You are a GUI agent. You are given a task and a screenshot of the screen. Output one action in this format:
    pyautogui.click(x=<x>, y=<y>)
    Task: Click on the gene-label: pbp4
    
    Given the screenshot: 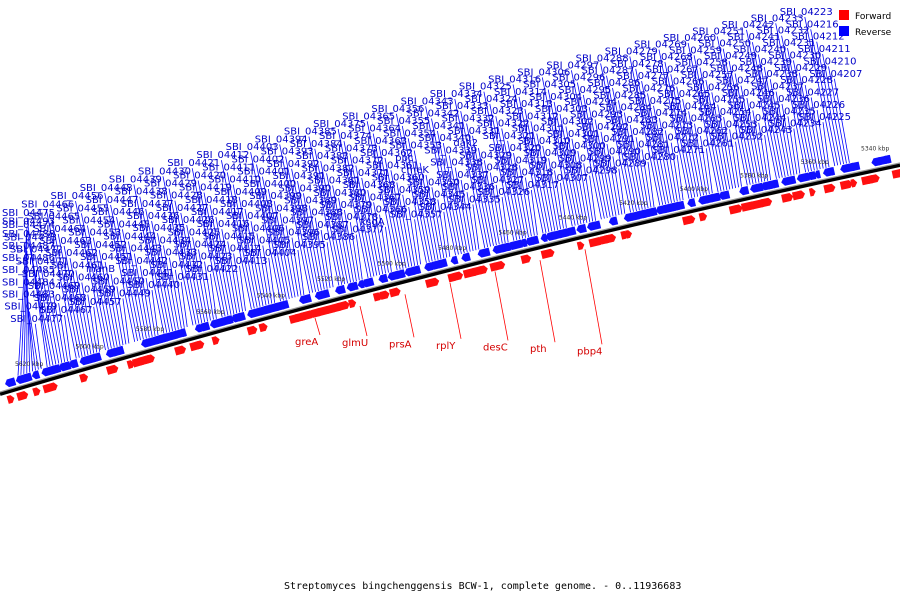 What is the action you would take?
    pyautogui.click(x=589, y=351)
    